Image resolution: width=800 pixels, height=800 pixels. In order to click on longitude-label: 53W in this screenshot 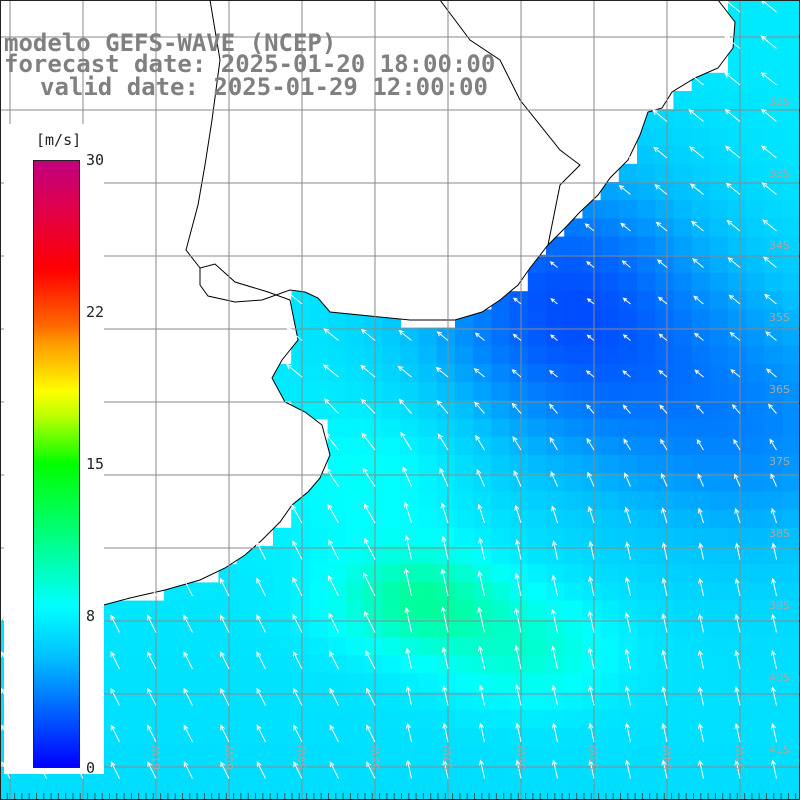, I will do `click(740, 757)`.